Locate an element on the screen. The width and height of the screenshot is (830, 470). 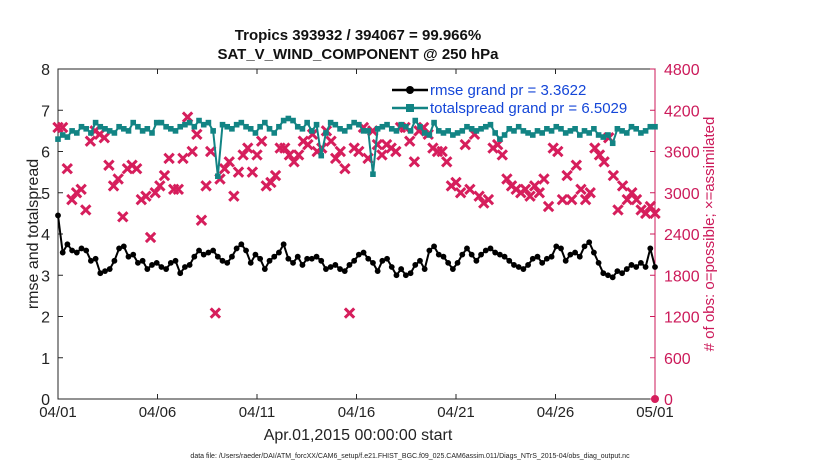
legend-totalspread-label: totalspread grand pr = 6.5029 is located at coordinates (528, 108).